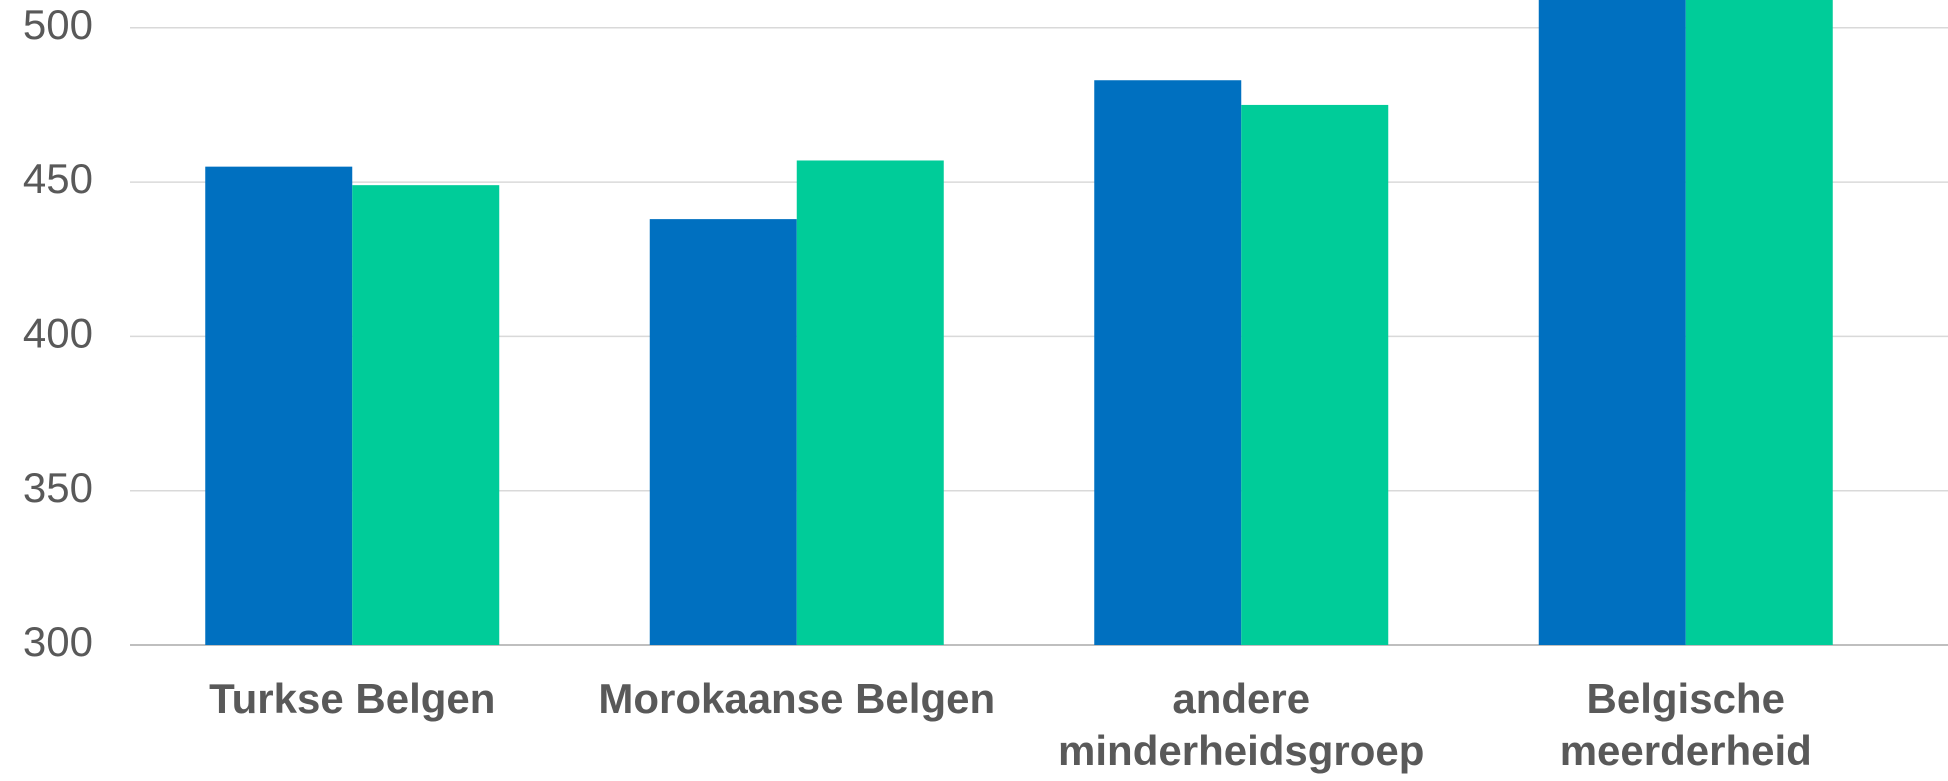 The image size is (1948, 781). Describe the element at coordinates (1686, 724) in the screenshot. I see `x-tick-label: Belgische meerderheid` at that location.